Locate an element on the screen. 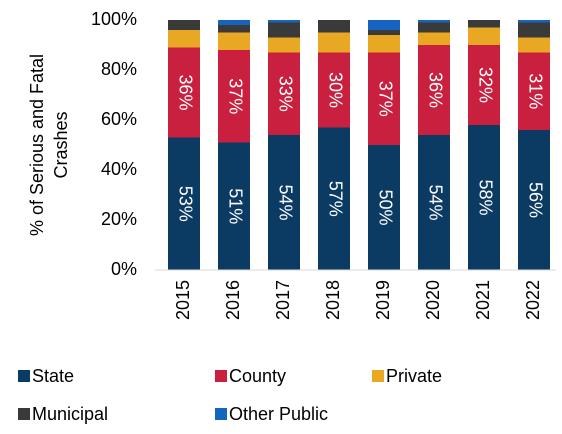  y-axis-title-line: % of Serious and Fatal is located at coordinates (37, 145).